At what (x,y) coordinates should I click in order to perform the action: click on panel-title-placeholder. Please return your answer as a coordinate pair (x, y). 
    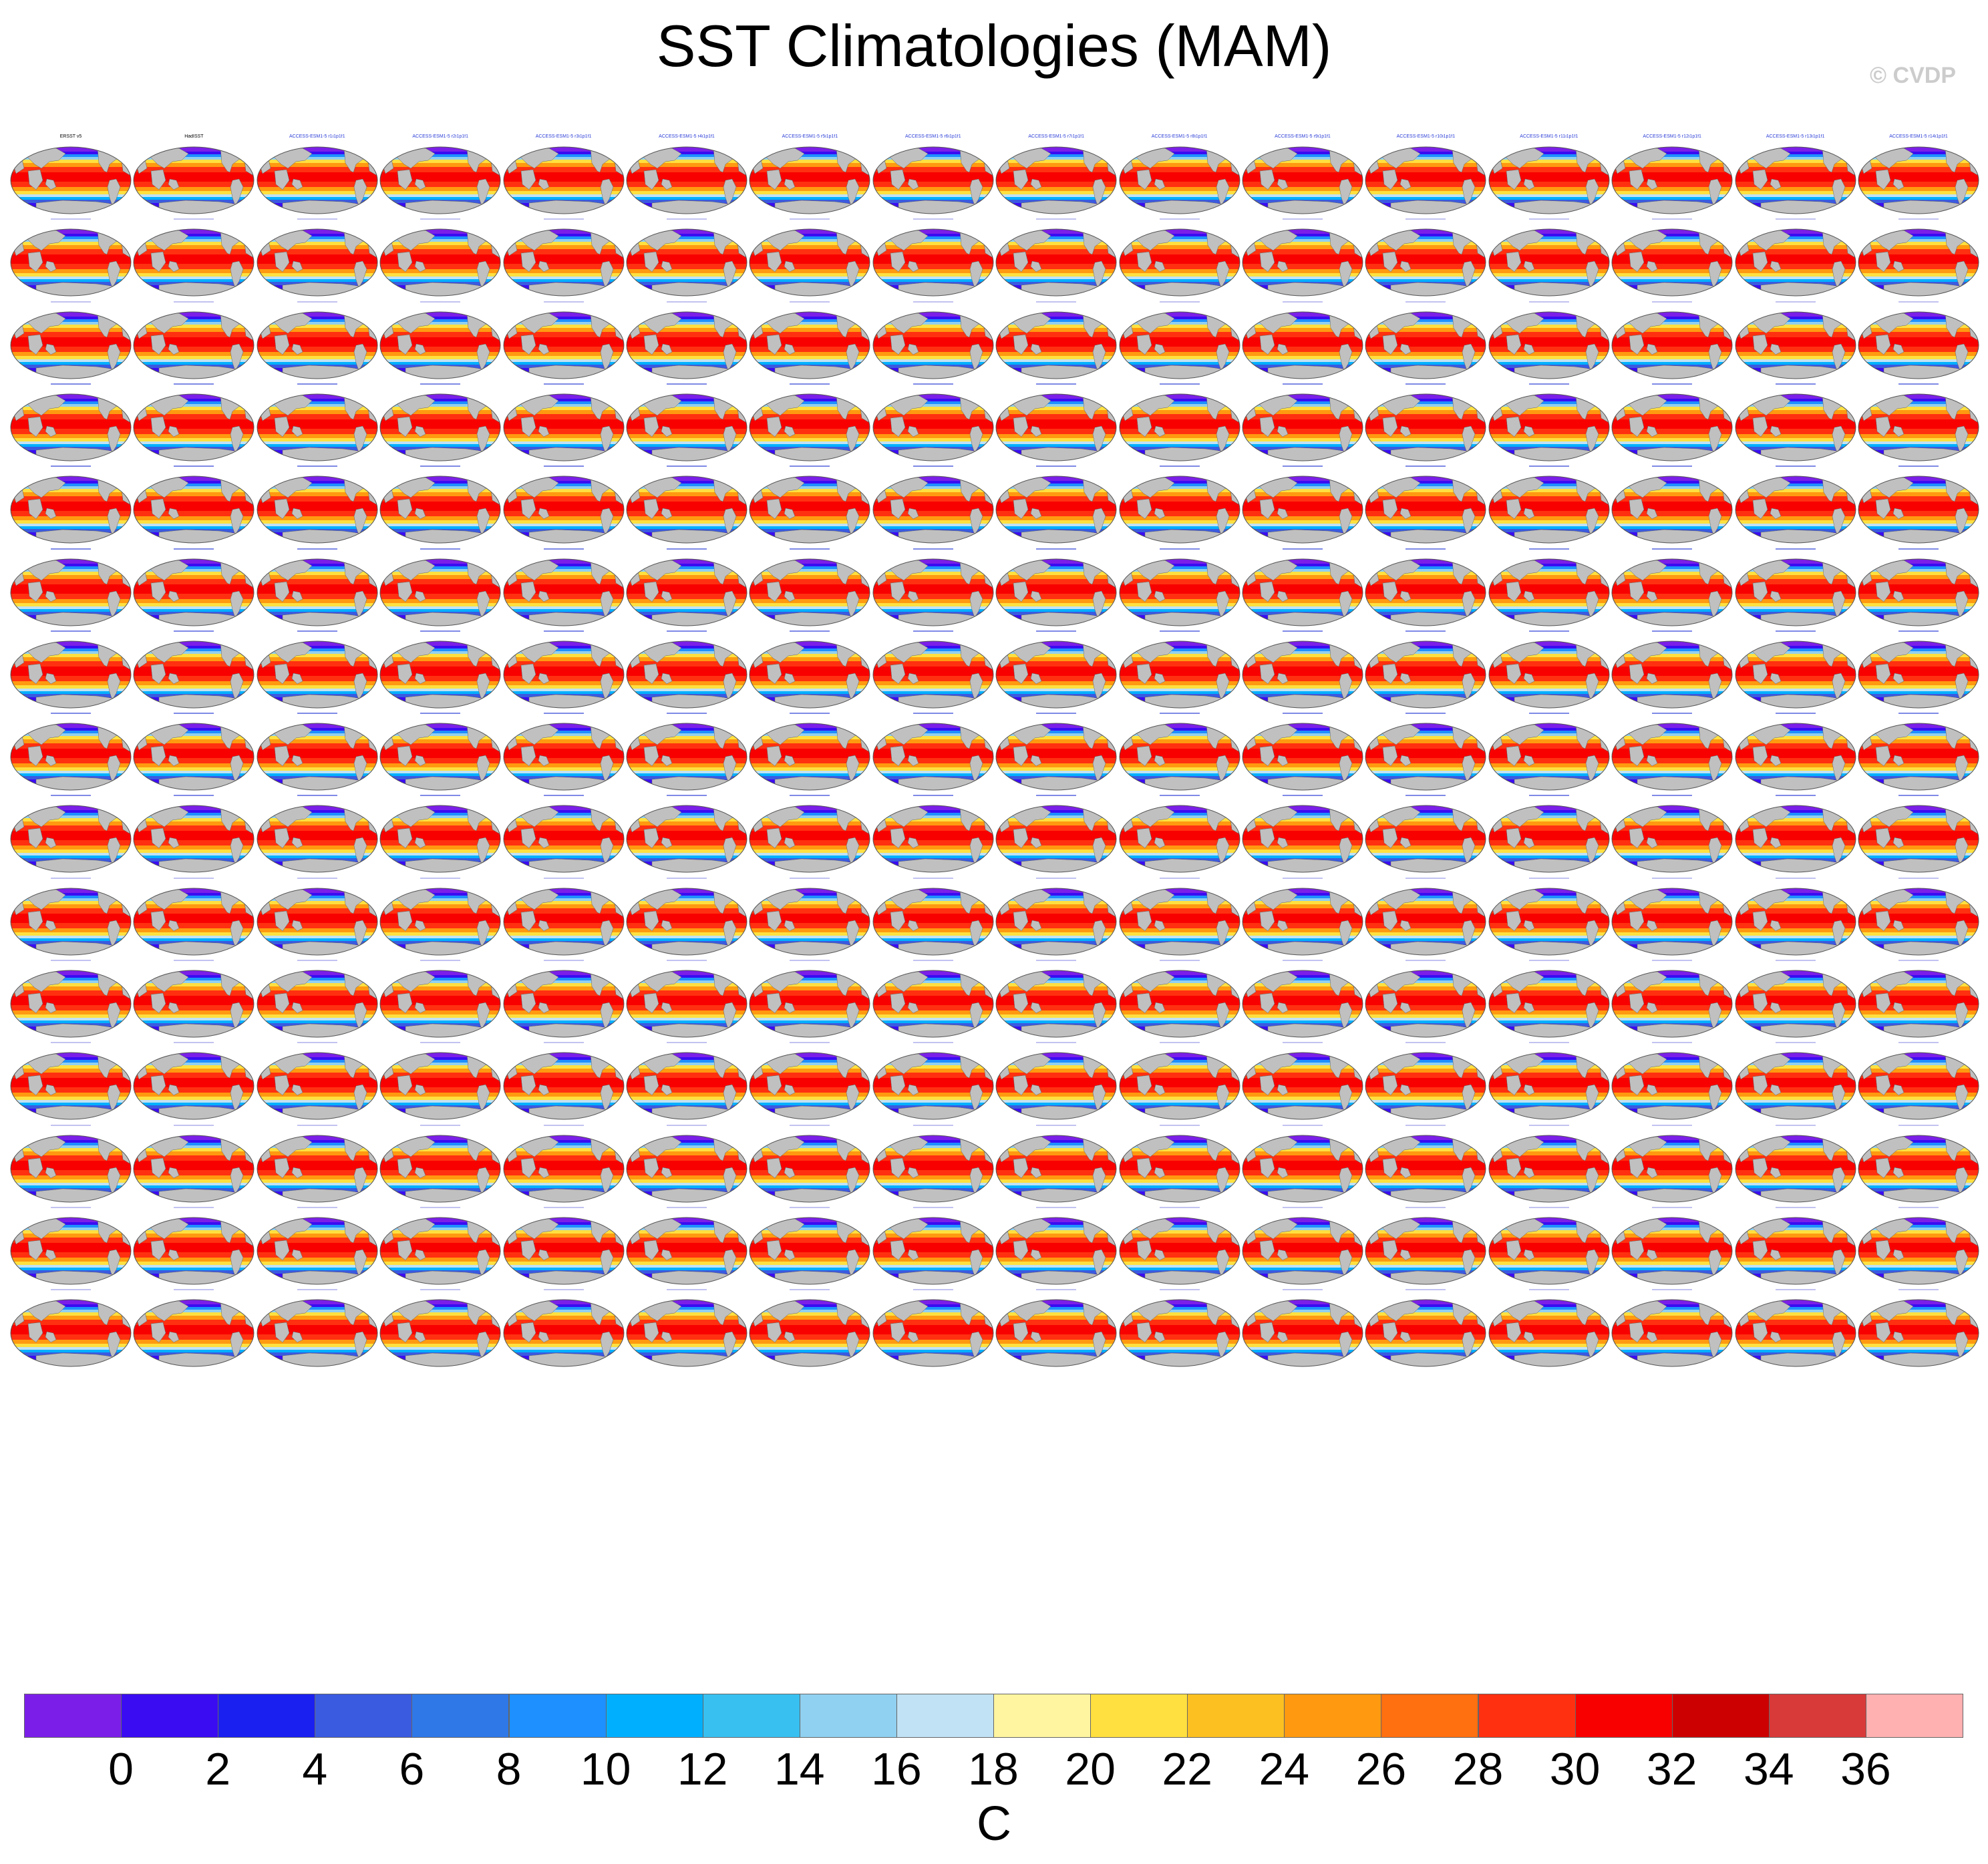
    Looking at the image, I should click on (440, 631).